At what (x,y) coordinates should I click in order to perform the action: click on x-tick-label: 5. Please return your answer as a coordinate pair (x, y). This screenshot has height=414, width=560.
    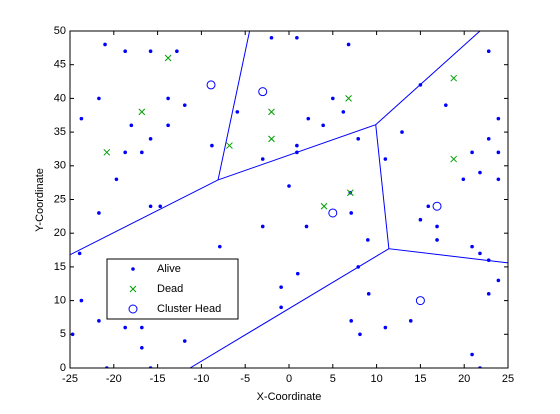
    Looking at the image, I should click on (333, 379).